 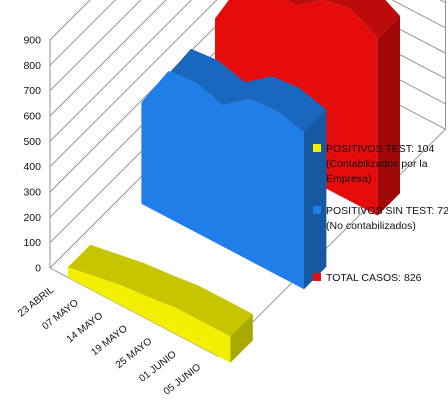 I want to click on legend-label: Empresa), so click(x=349, y=179).